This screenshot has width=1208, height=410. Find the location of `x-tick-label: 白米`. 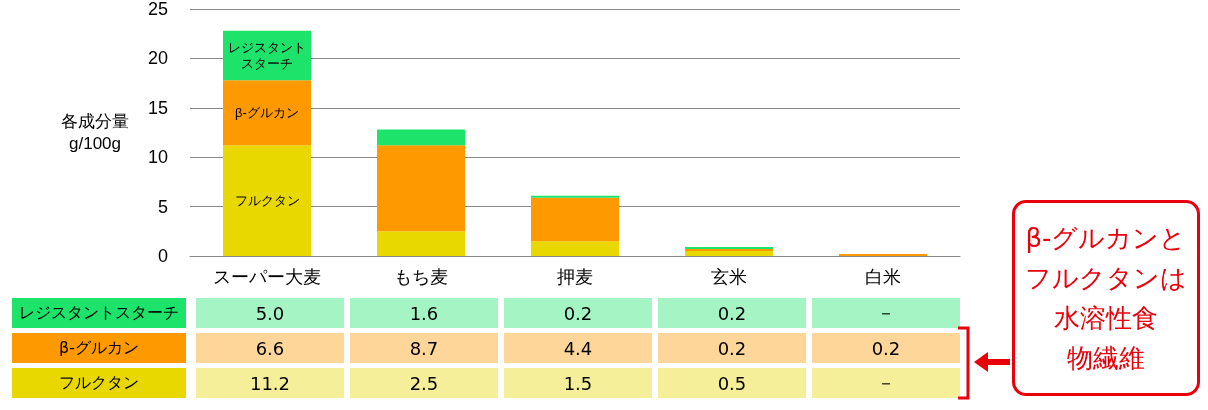

x-tick-label: 白米 is located at coordinates (883, 277).